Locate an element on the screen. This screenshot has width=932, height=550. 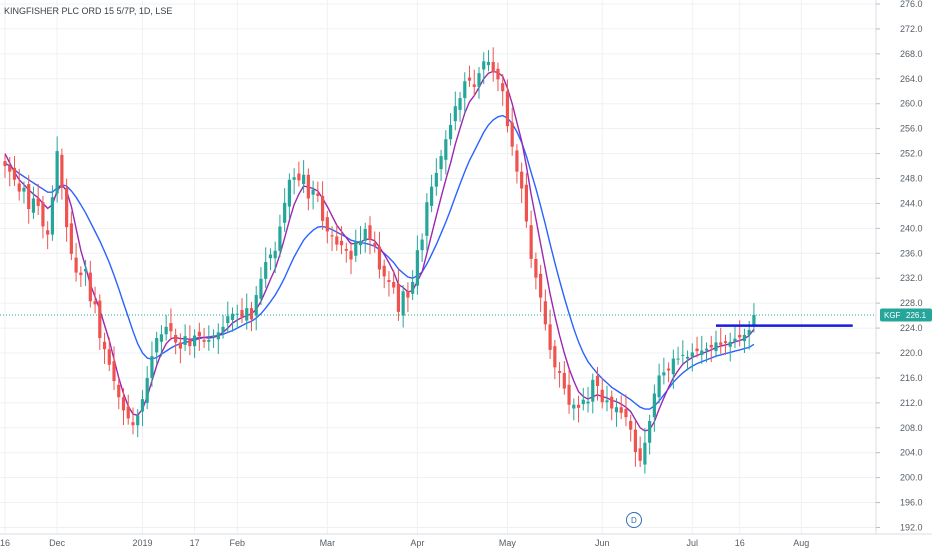
time-axis: 16 Dec 2019 17 Feb Mar Apr May Jun Jul 16 Aug is located at coordinates (404, 543).